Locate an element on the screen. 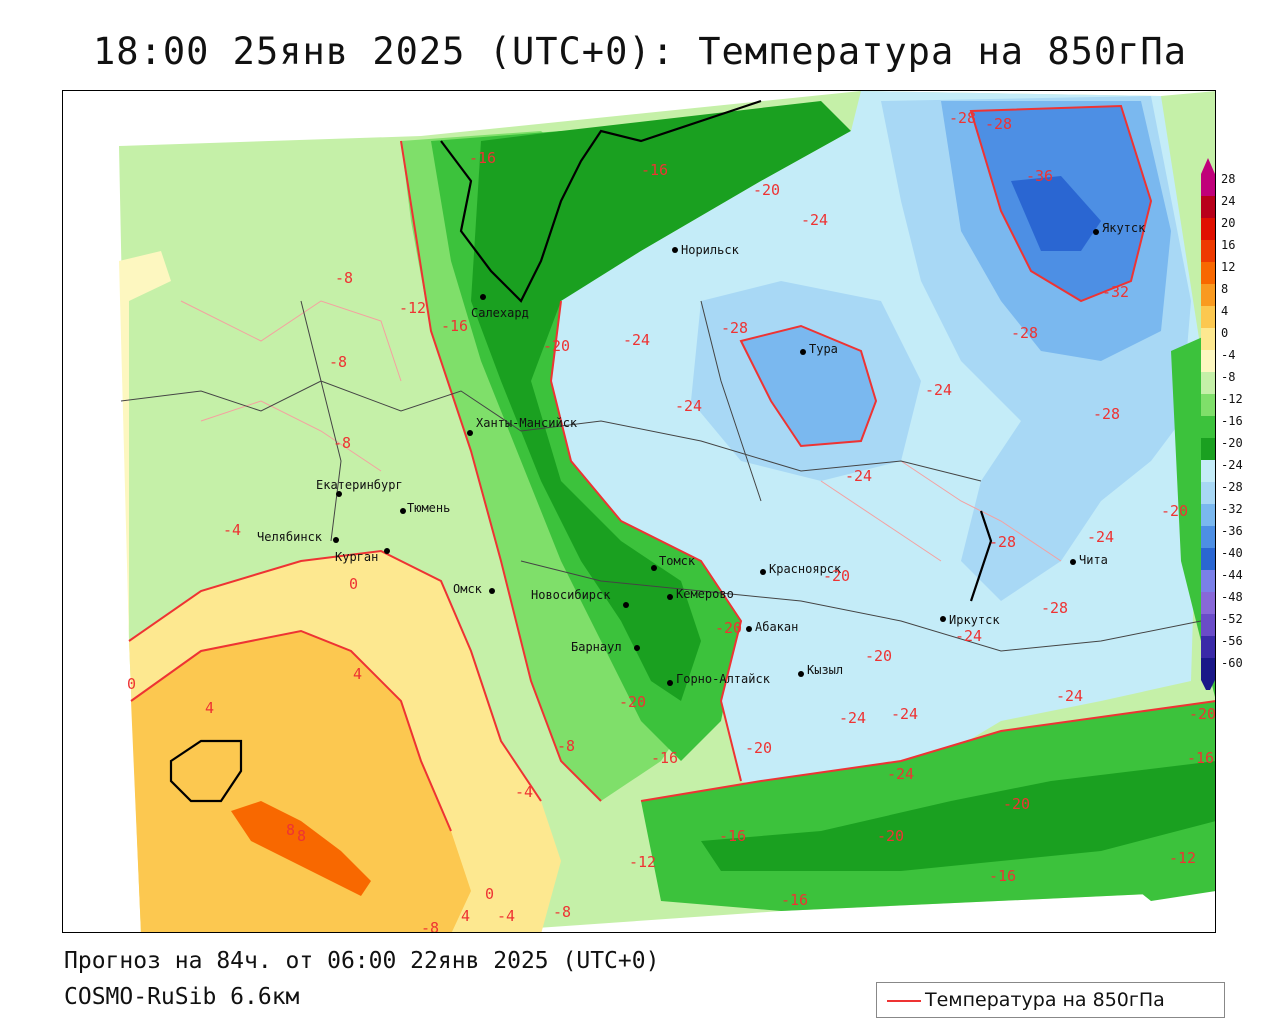  scale-tick-label: 0 is located at coordinates (1225, 333).